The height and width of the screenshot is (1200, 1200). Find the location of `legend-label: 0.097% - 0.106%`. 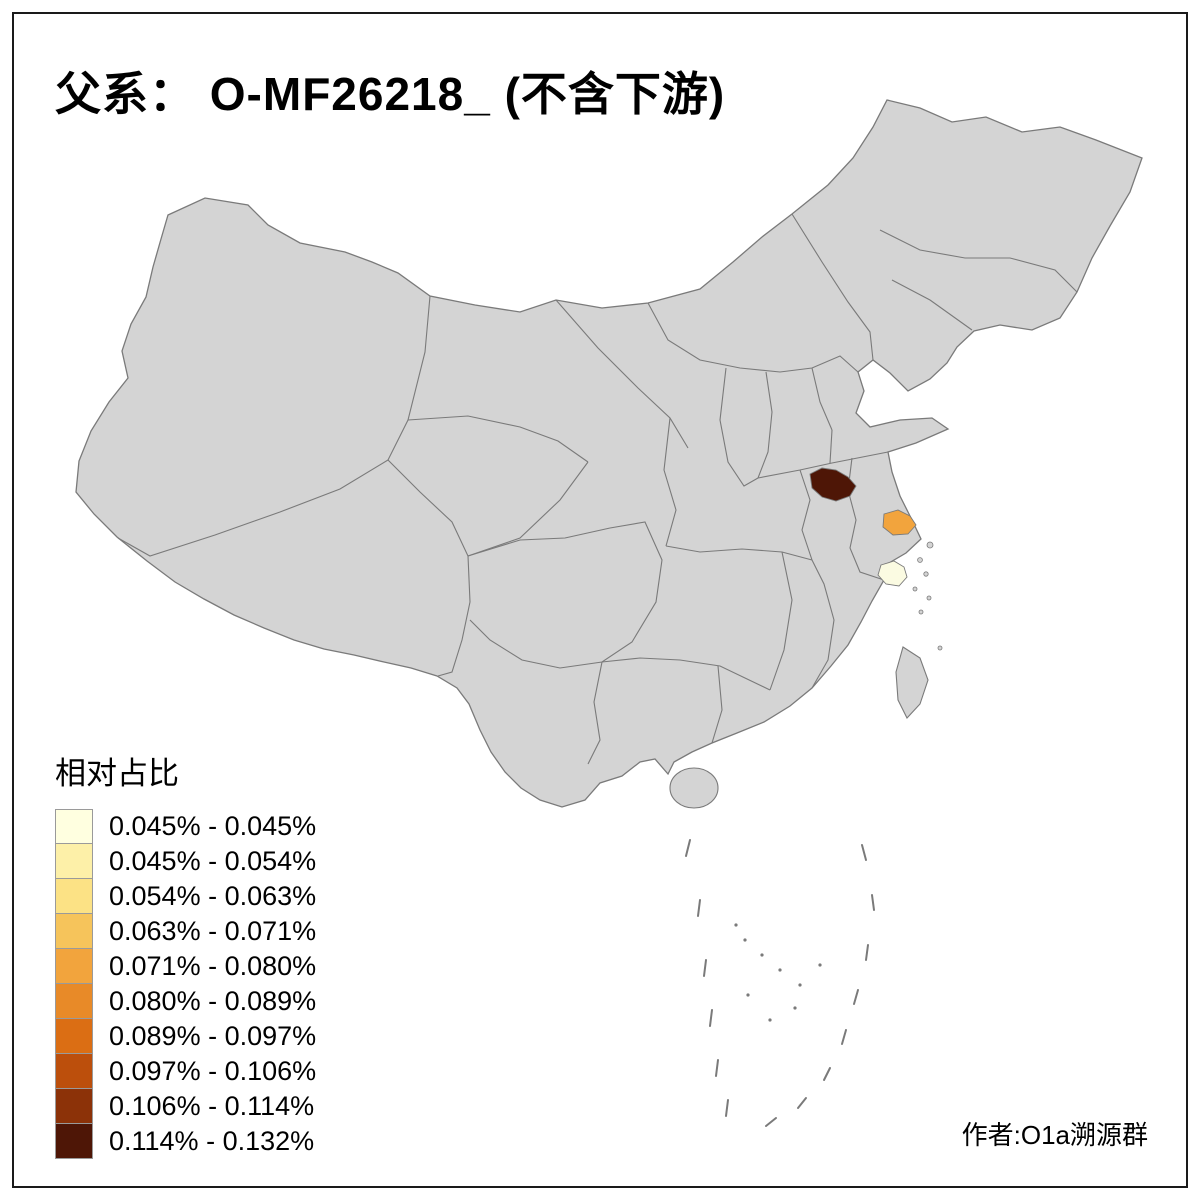

legend-label: 0.097% - 0.106% is located at coordinates (213, 1071).